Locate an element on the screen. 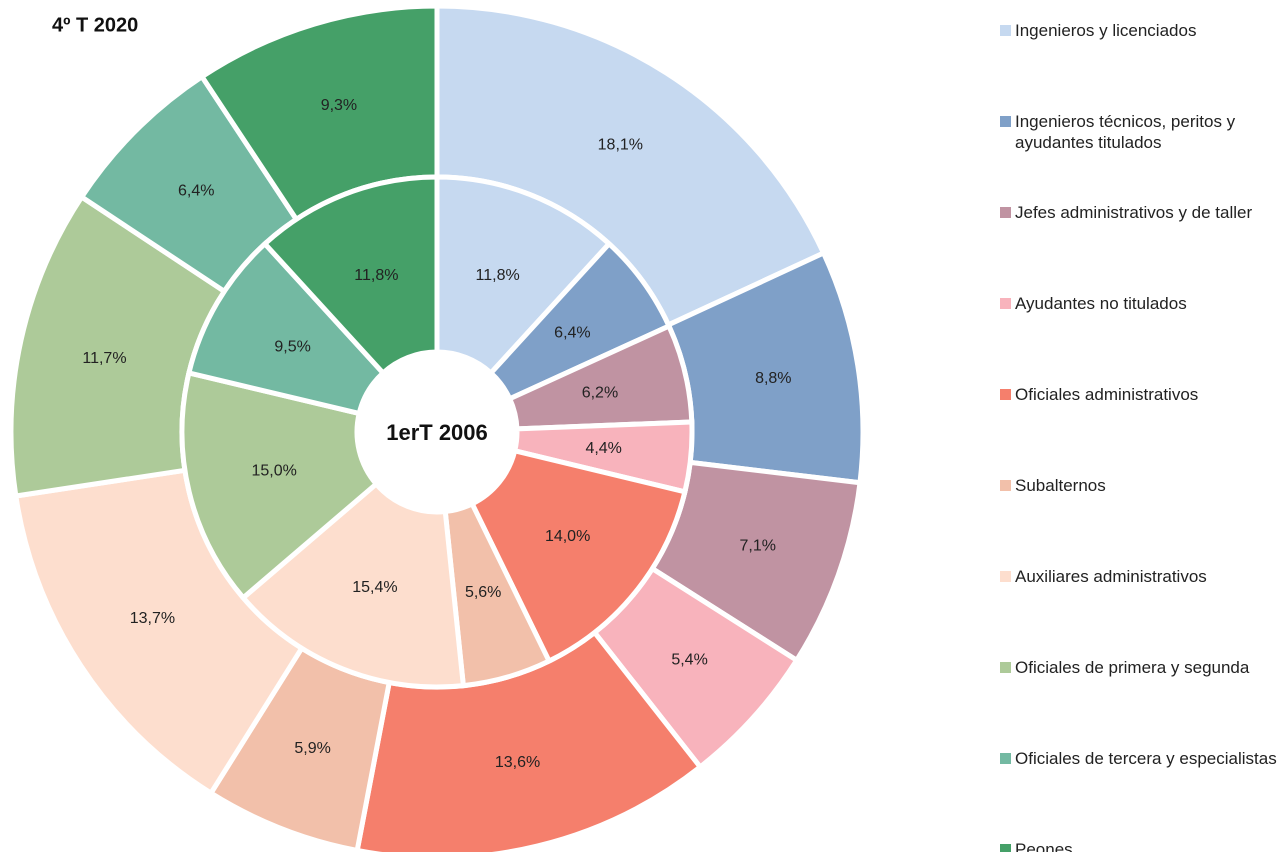  inner-series-title: 1erT 2006 is located at coordinates (437, 432).